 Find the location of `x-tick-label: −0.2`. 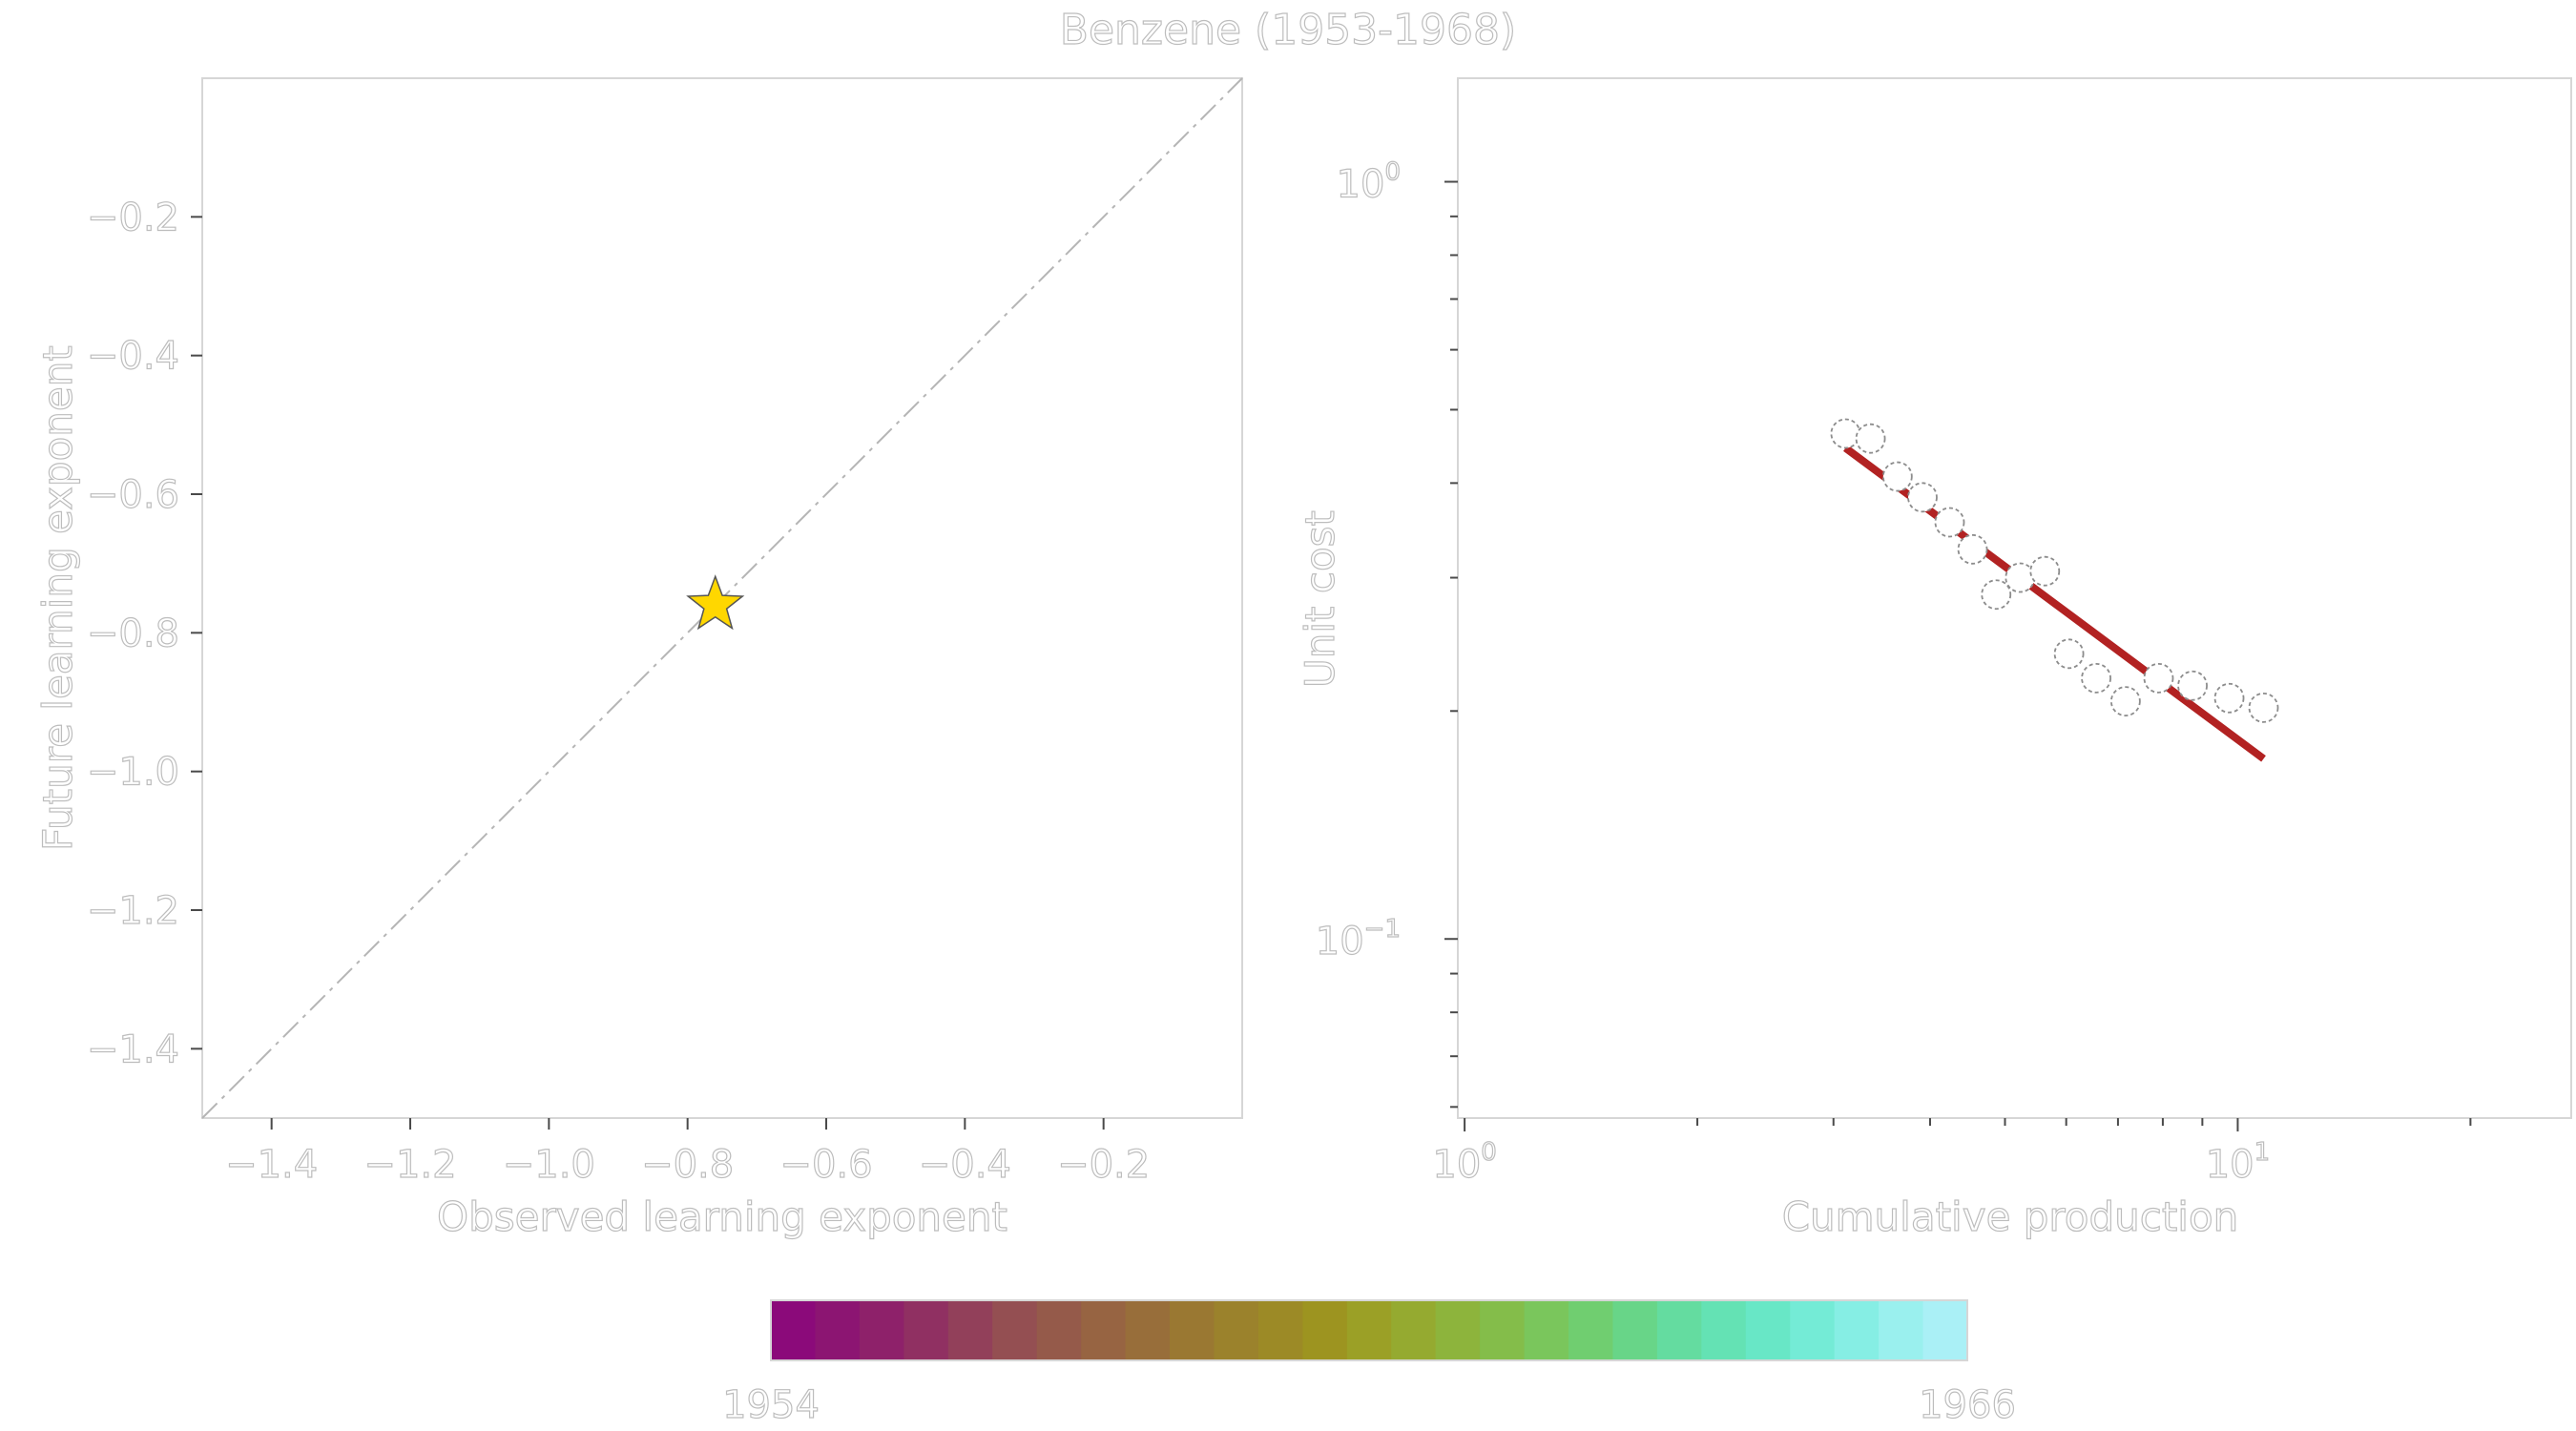

x-tick-label: −0.2 is located at coordinates (1103, 1165).